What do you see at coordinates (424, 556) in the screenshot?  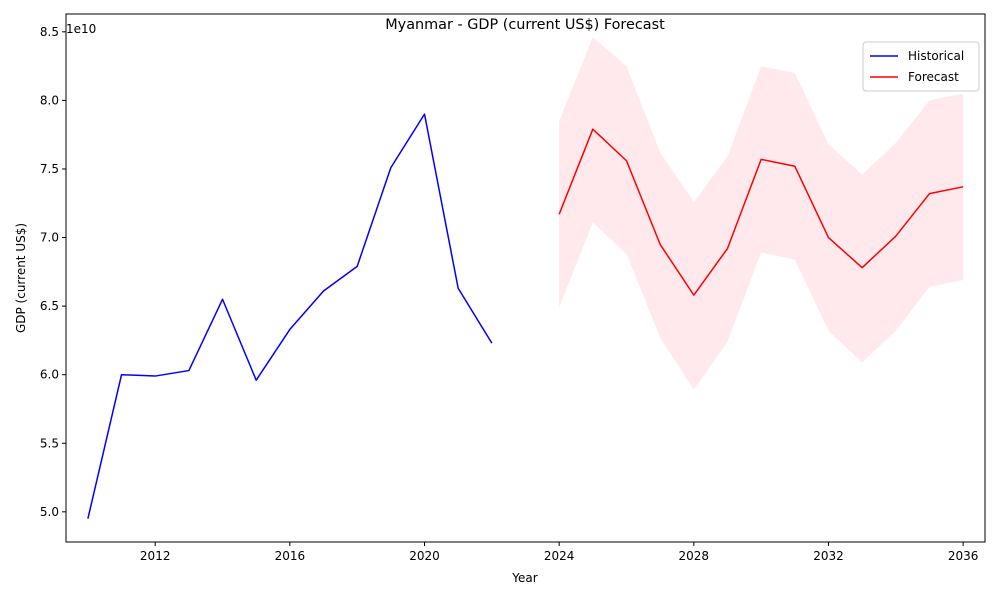 I see `x-tick-label: 2020` at bounding box center [424, 556].